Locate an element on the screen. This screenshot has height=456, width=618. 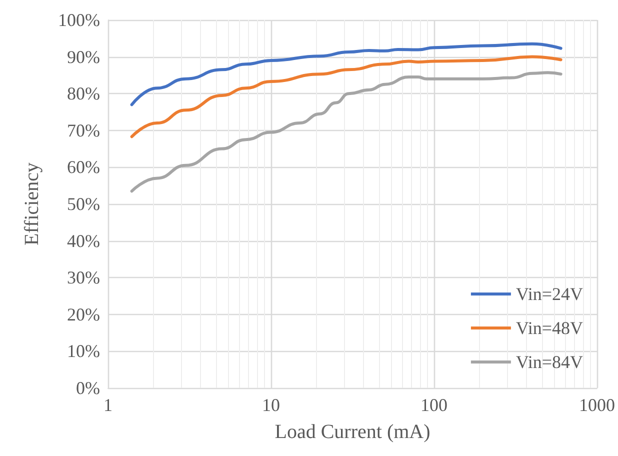
x-tick-label: 1 is located at coordinates (108, 405).